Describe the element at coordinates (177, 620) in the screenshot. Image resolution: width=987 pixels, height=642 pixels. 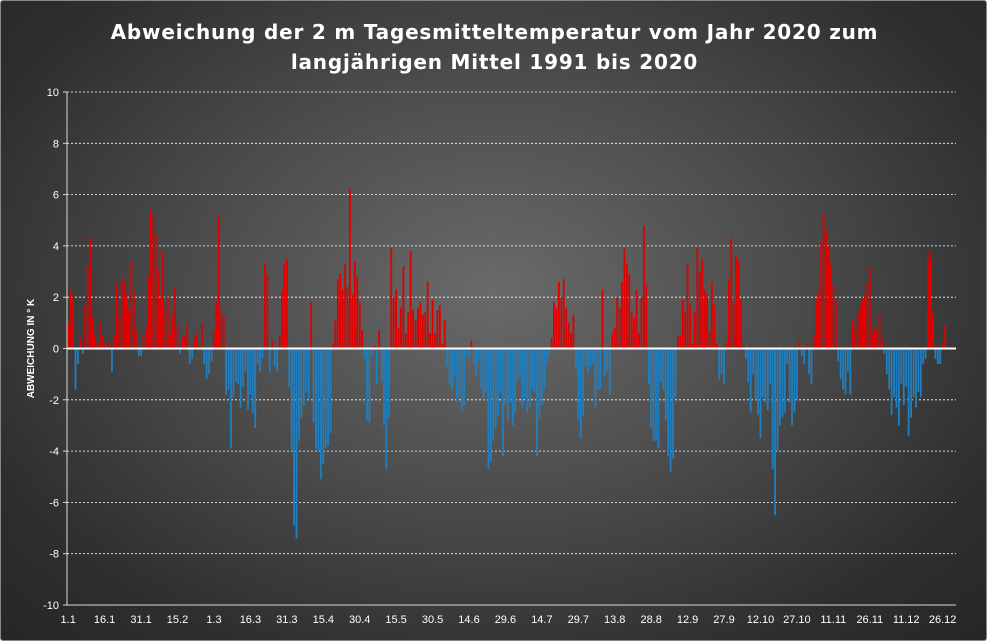
I see `x-tick-label: 15.2` at that location.